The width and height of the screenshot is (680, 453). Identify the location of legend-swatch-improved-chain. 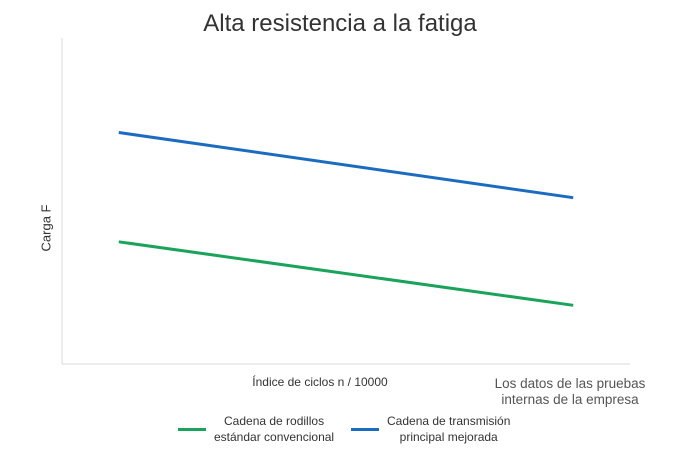
(365, 429).